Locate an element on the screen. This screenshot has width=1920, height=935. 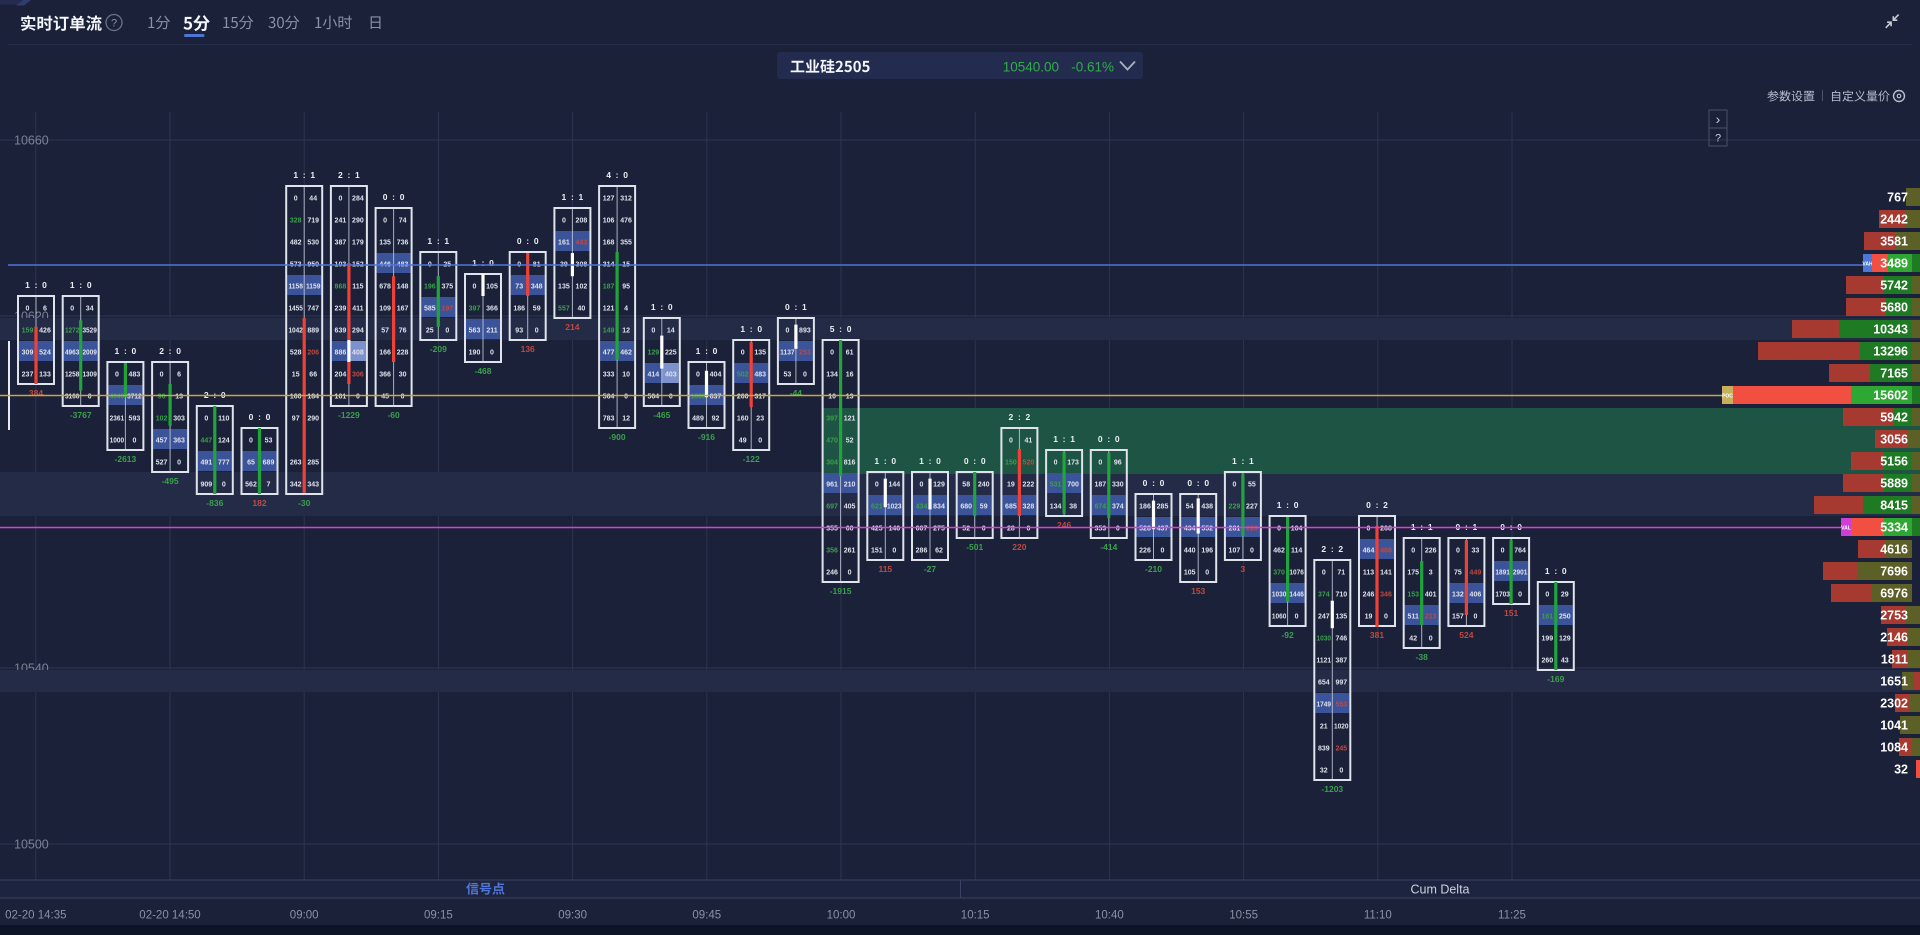
svg-text: 41 is located at coordinates (1029, 441).